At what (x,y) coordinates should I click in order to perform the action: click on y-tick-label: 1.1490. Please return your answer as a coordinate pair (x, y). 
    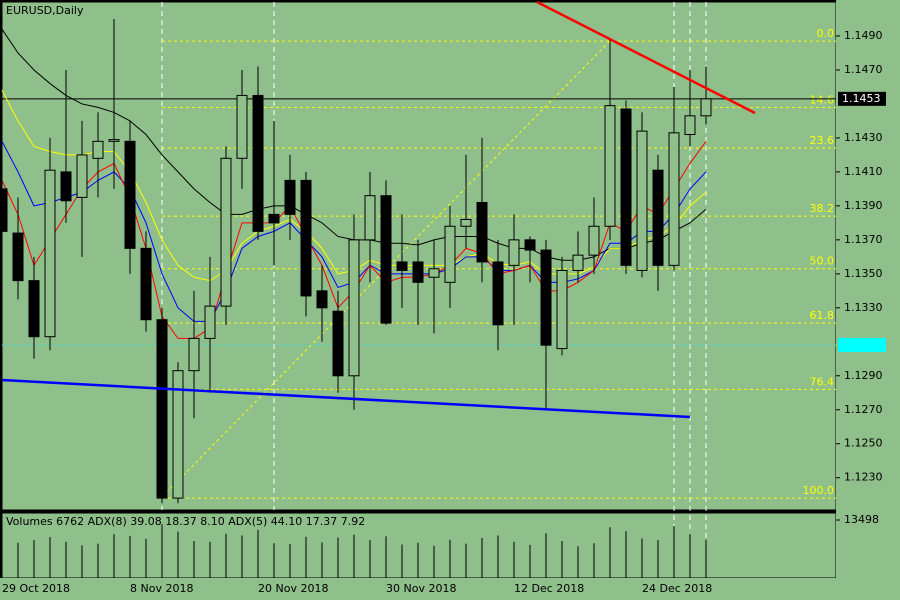
    Looking at the image, I should click on (863, 35).